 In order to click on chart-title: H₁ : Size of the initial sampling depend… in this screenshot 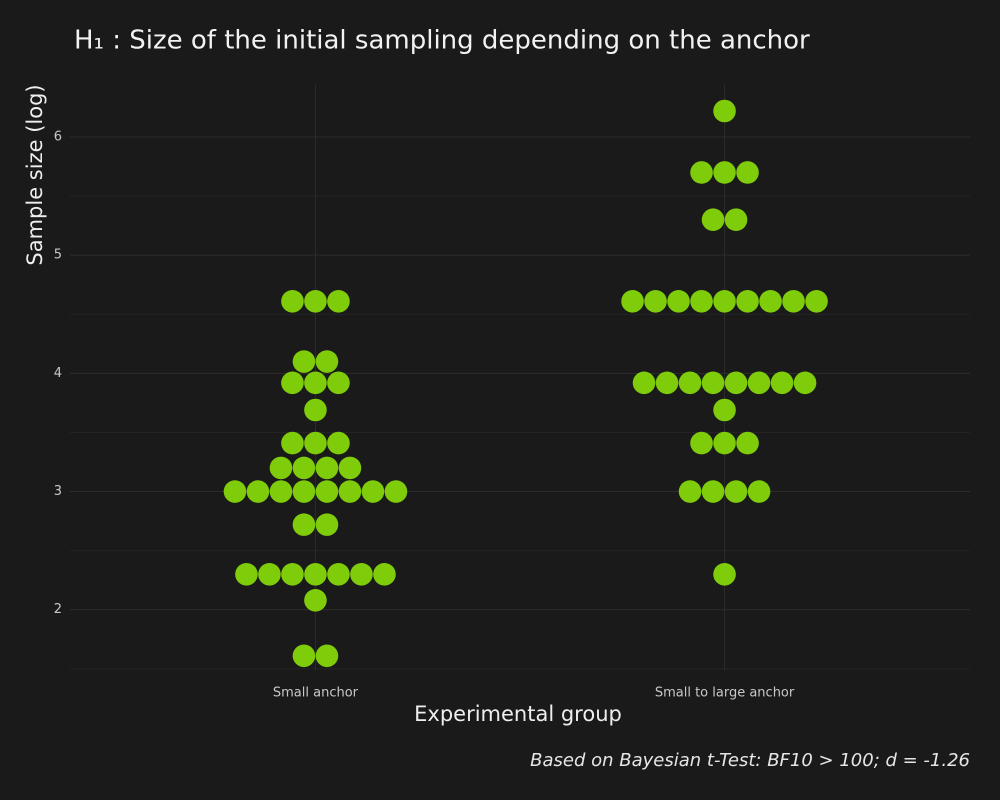, I will do `click(442, 41)`.